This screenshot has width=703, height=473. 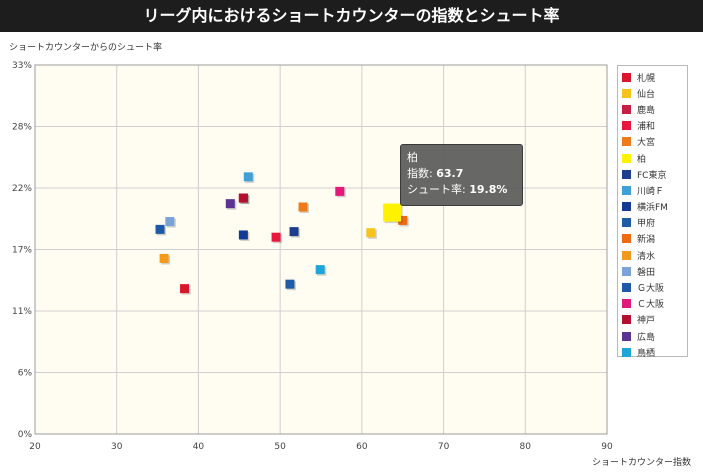 What do you see at coordinates (25, 374) in the screenshot?
I see `y-tick-label: 6%` at bounding box center [25, 374].